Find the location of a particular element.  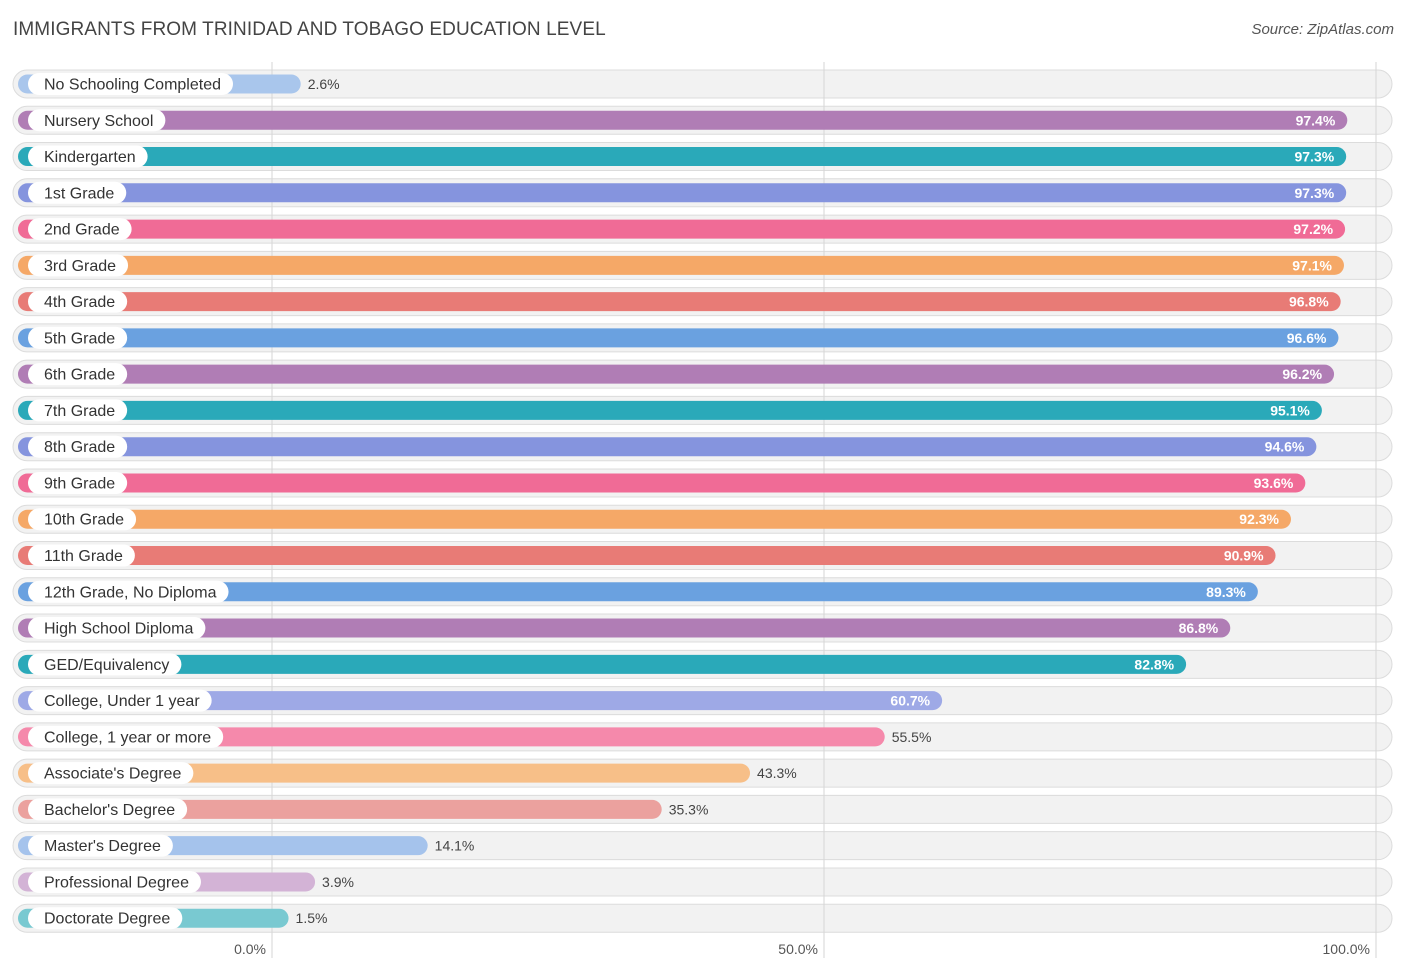

value-label: 92.3% is located at coordinates (1259, 519).